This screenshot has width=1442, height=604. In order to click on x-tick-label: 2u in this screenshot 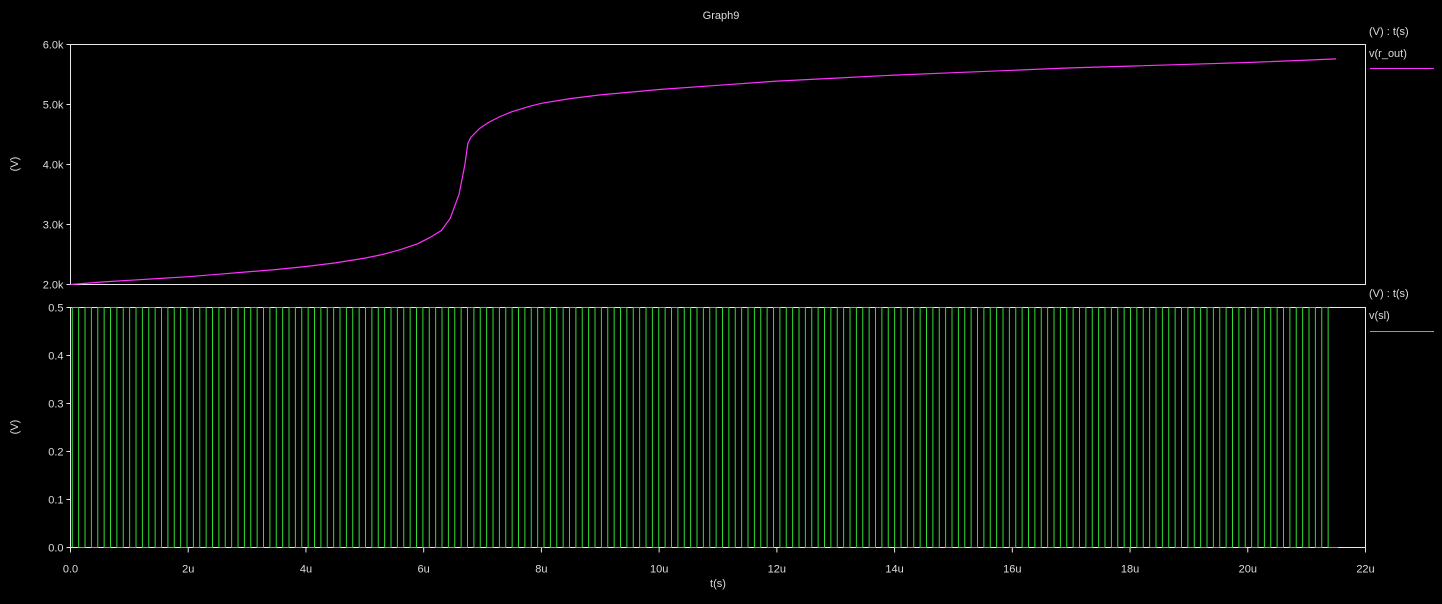, I will do `click(188, 570)`.